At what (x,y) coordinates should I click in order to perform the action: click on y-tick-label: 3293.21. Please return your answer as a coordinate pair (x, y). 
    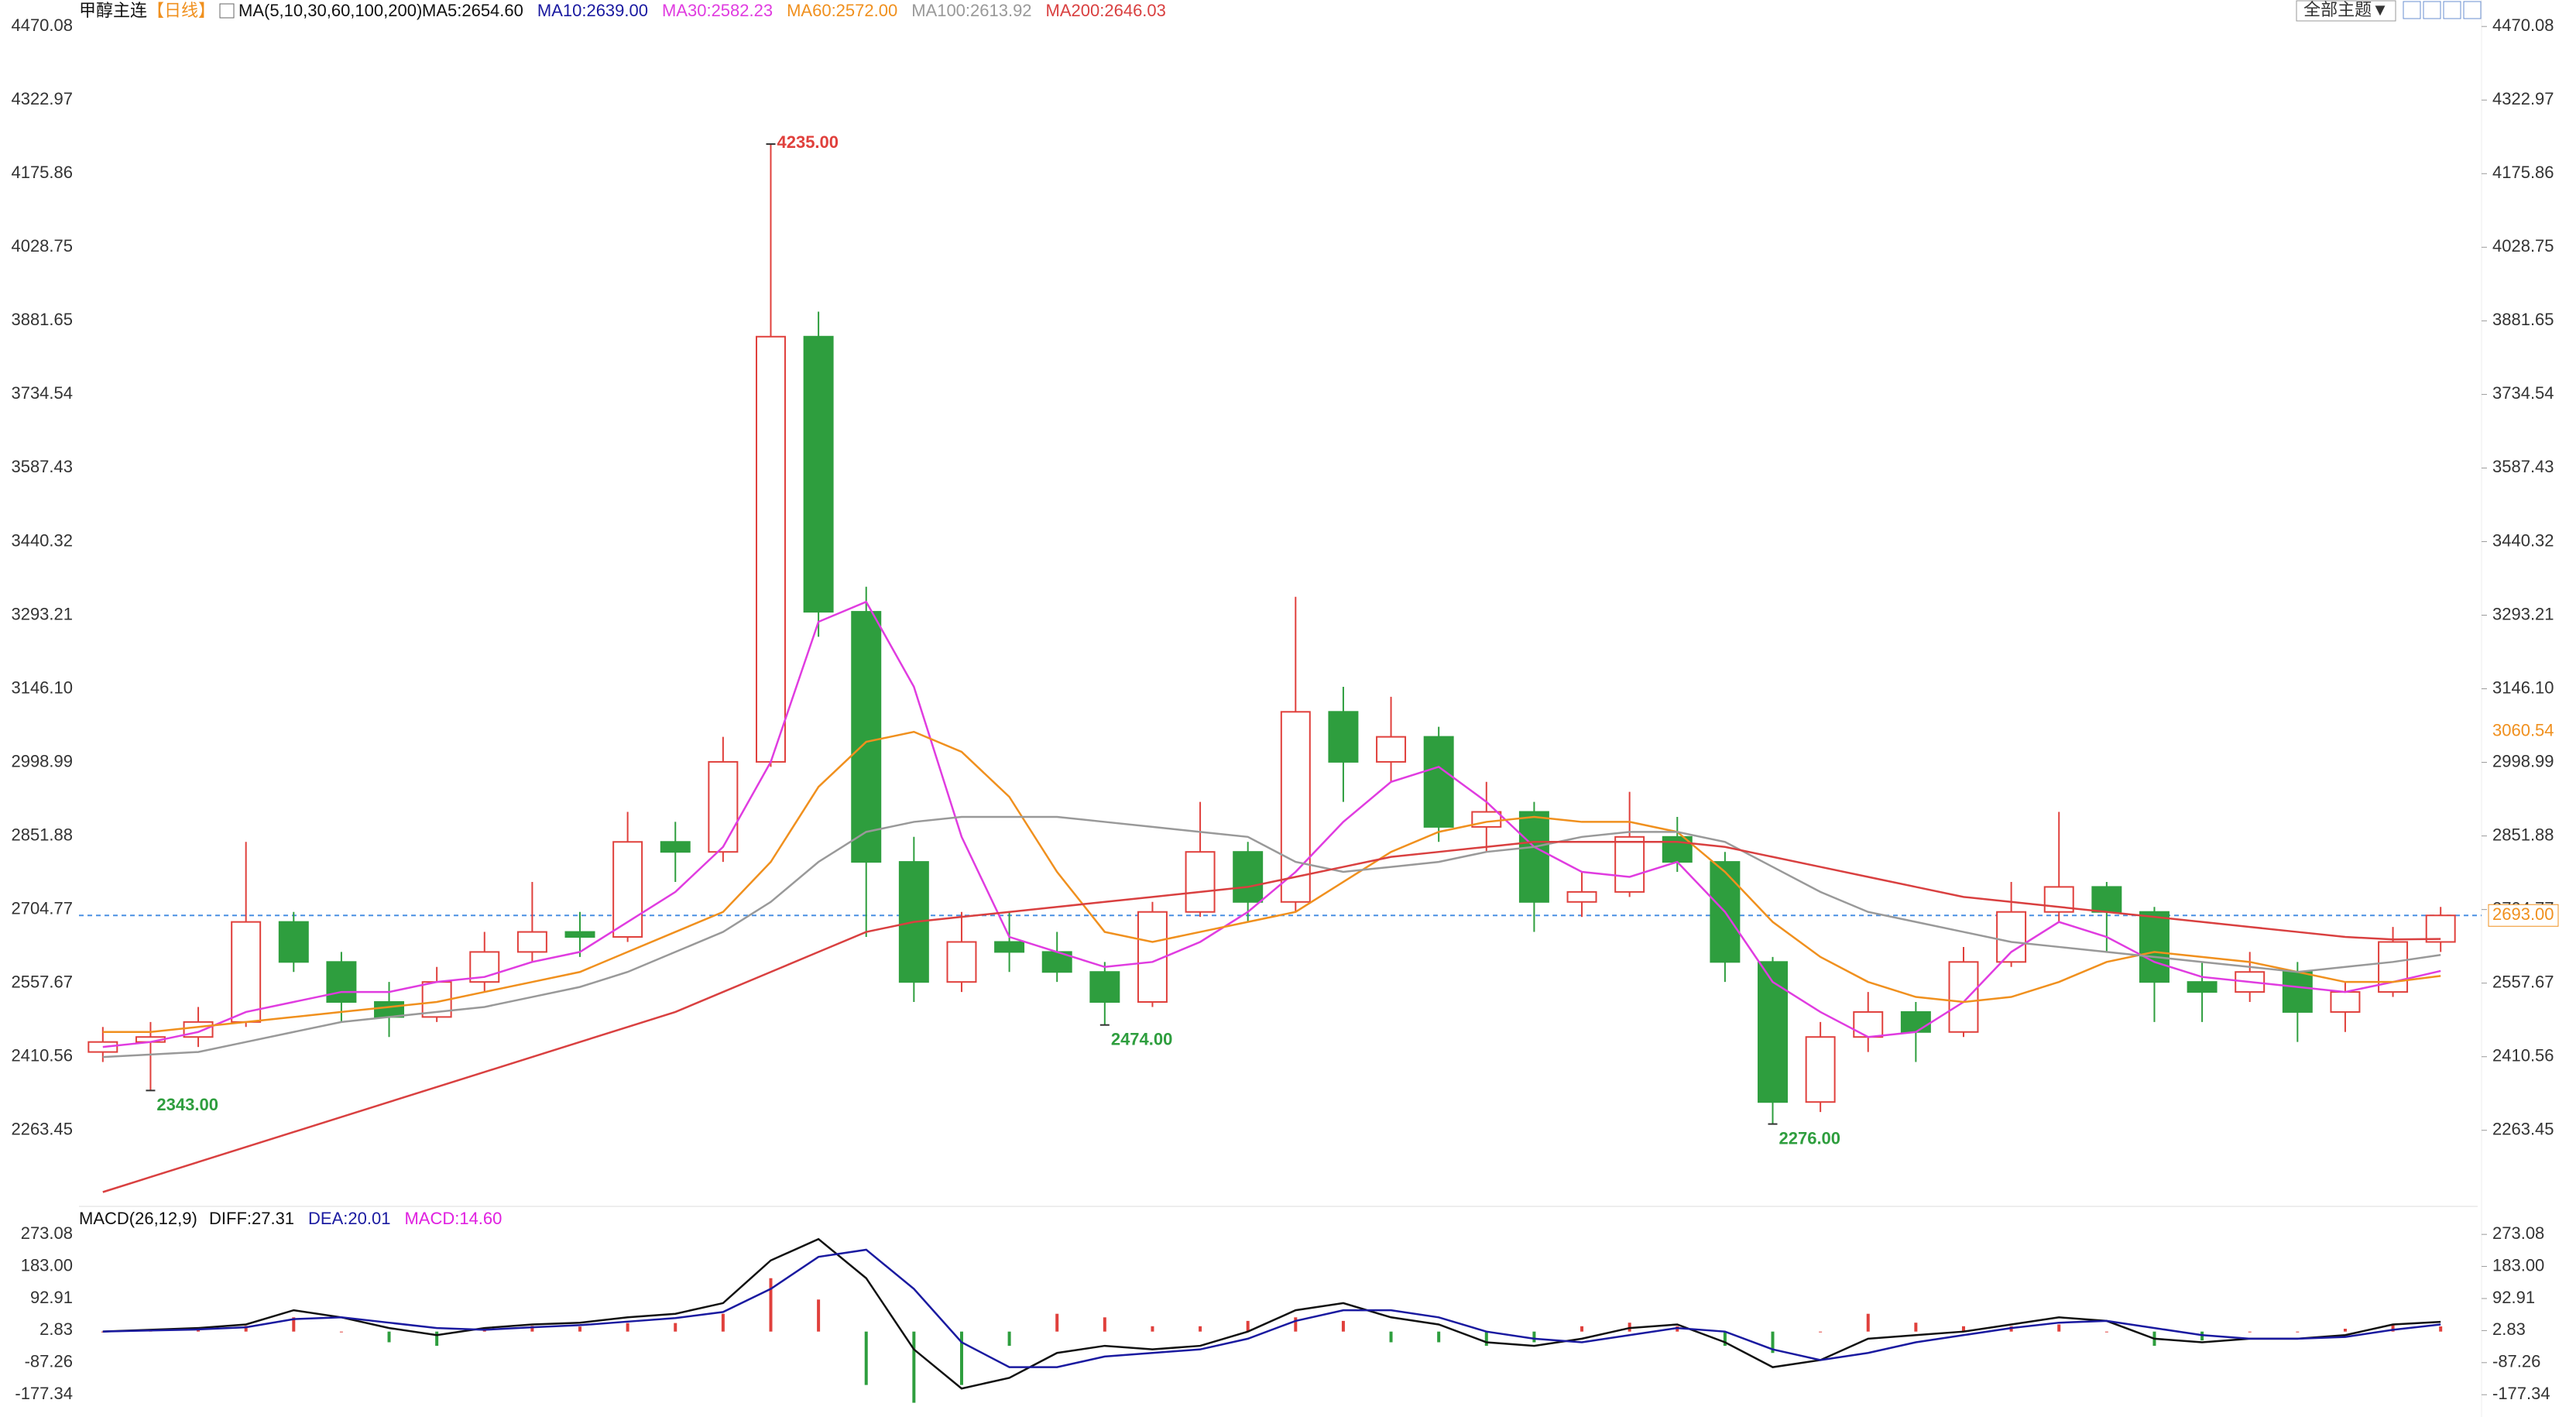
    Looking at the image, I should click on (42, 613).